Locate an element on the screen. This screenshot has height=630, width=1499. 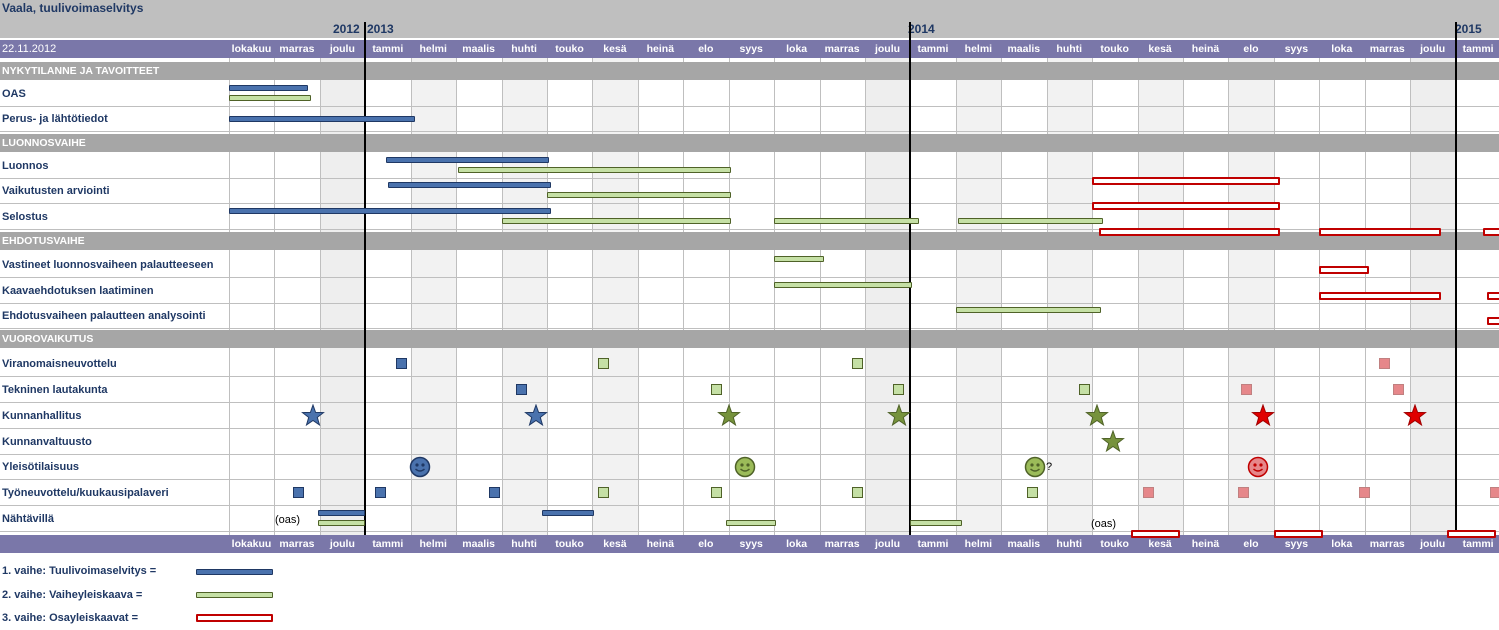
month-header-bottom is located at coordinates (749, 544).